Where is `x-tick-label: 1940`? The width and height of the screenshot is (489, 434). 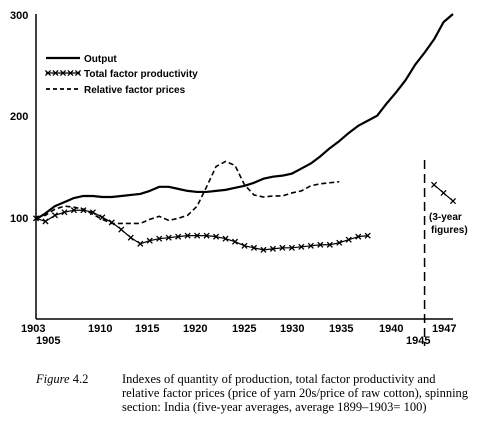 x-tick-label: 1940 is located at coordinates (391, 329).